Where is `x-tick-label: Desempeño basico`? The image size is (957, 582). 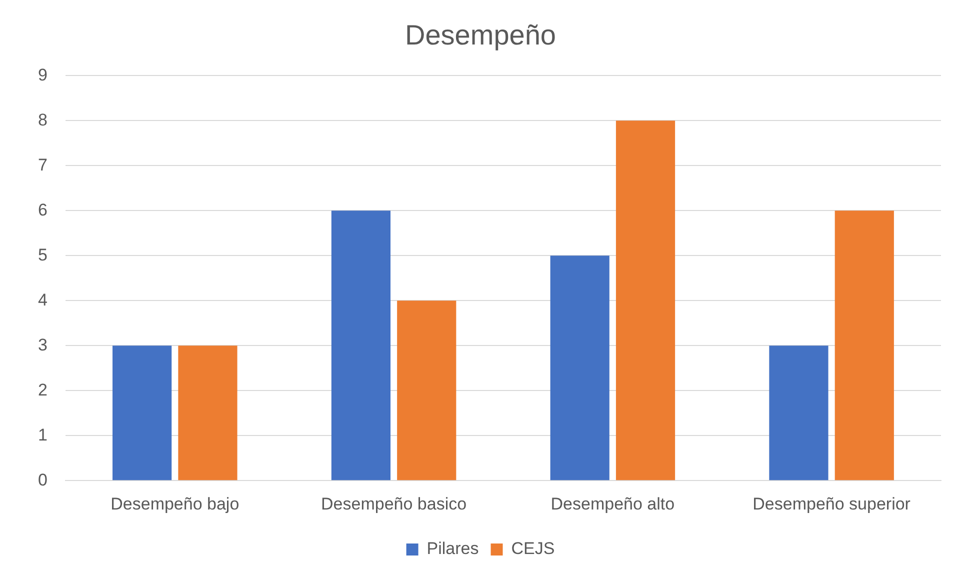
x-tick-label: Desempeño basico is located at coordinates (394, 504).